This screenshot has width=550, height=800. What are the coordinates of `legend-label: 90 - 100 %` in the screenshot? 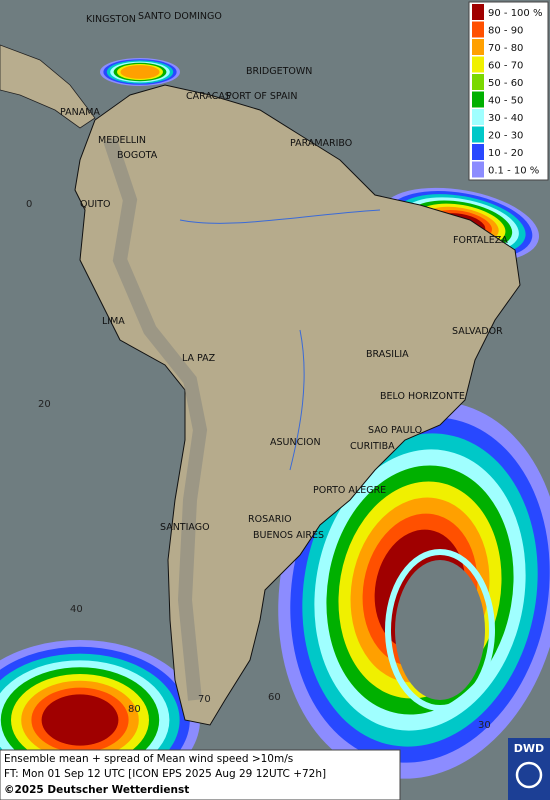 It's located at (515, 13).